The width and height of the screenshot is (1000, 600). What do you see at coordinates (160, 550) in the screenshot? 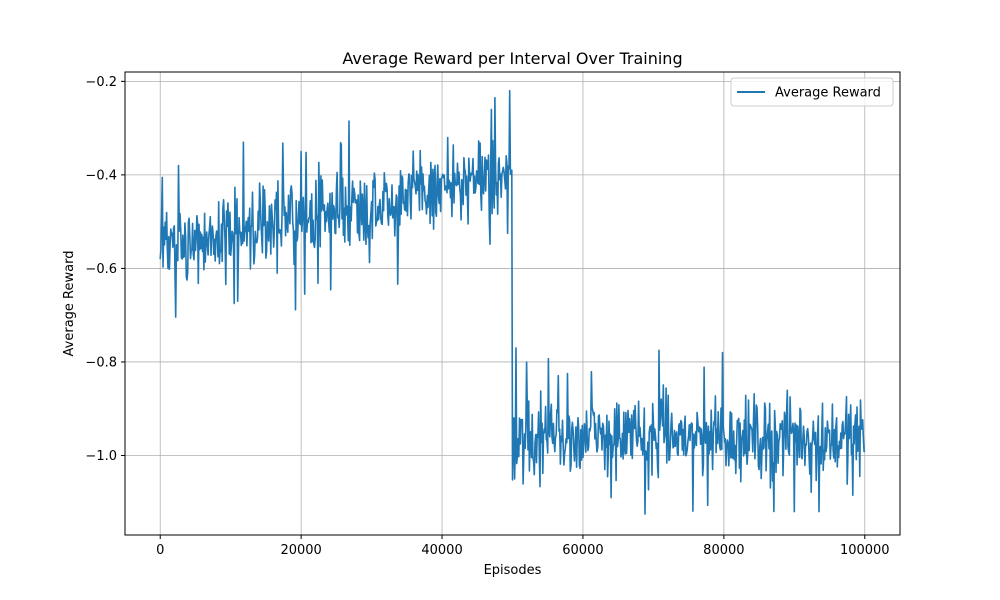
I see `x-tick-label: 0` at bounding box center [160, 550].